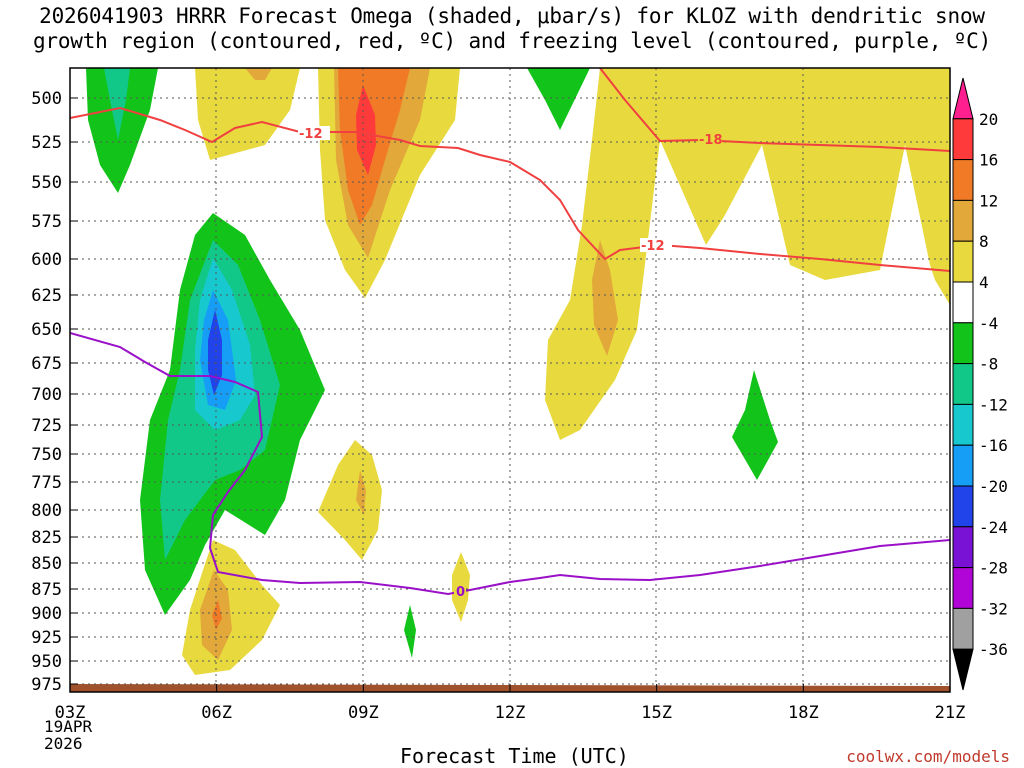  I want to click on y-tick-label: 975, so click(46, 685).